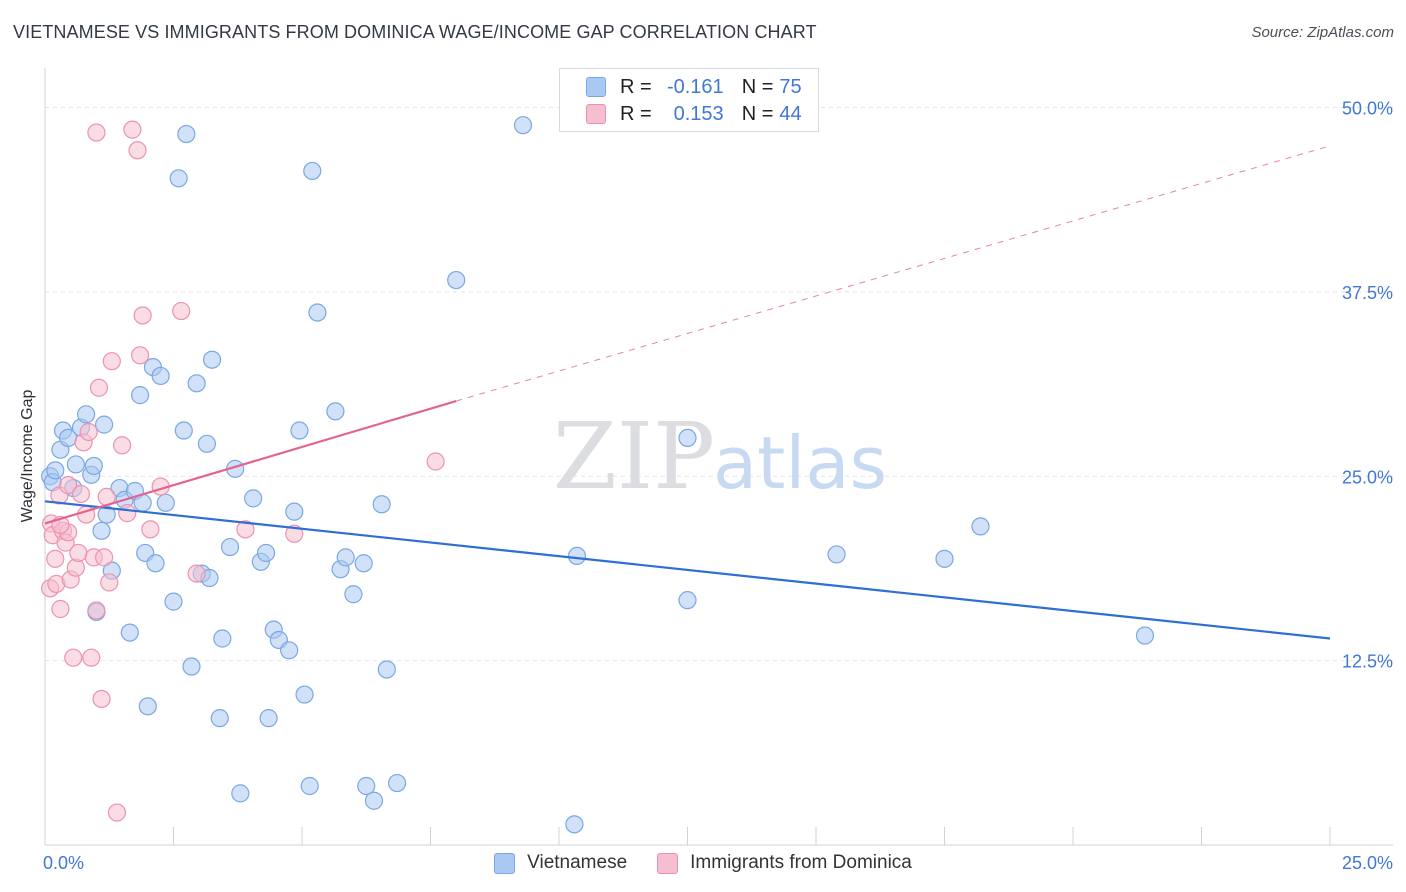  I want to click on legend-n-value: 75, so click(790, 86).